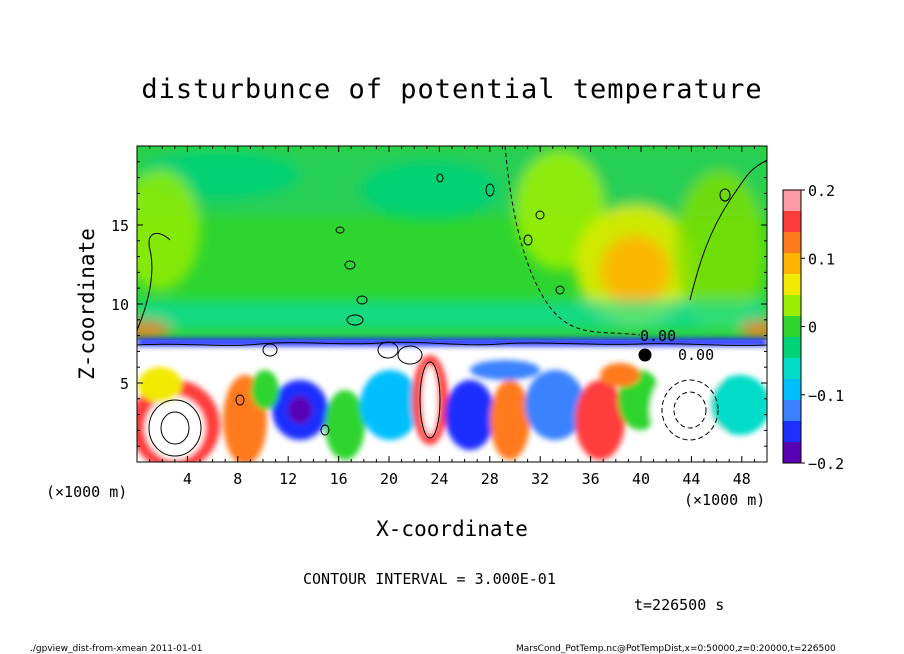 This screenshot has width=904, height=654. Describe the element at coordinates (591, 479) in the screenshot. I see `x-tick-label: 36` at that location.